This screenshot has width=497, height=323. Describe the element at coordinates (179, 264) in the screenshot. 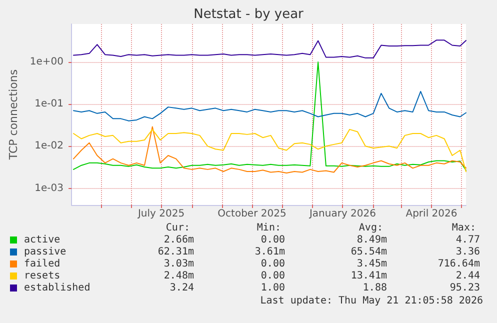

I see `text: 3.03m` at that location.